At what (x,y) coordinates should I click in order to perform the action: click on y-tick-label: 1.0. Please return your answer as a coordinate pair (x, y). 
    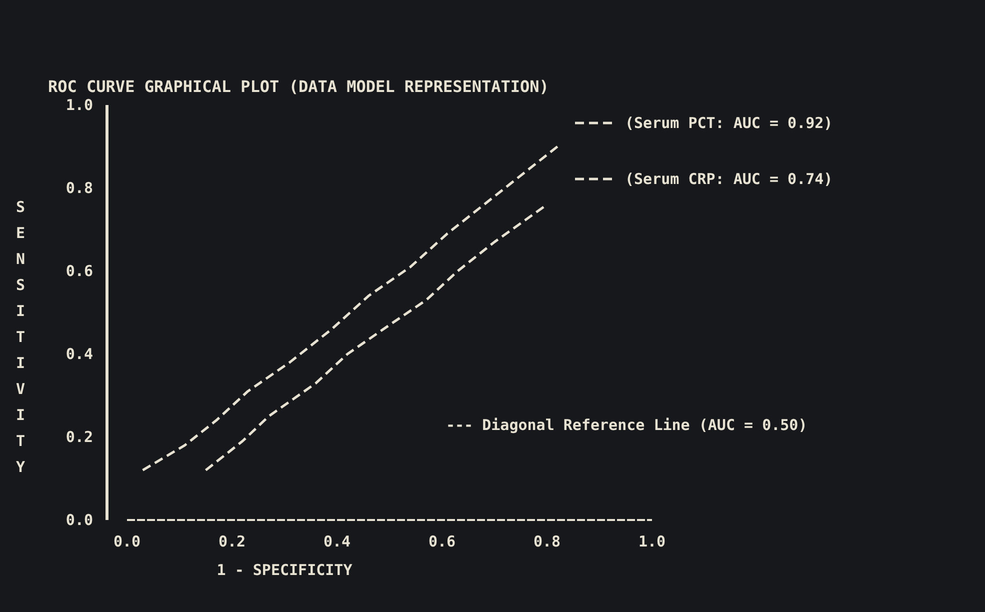
    Looking at the image, I should click on (79, 105).